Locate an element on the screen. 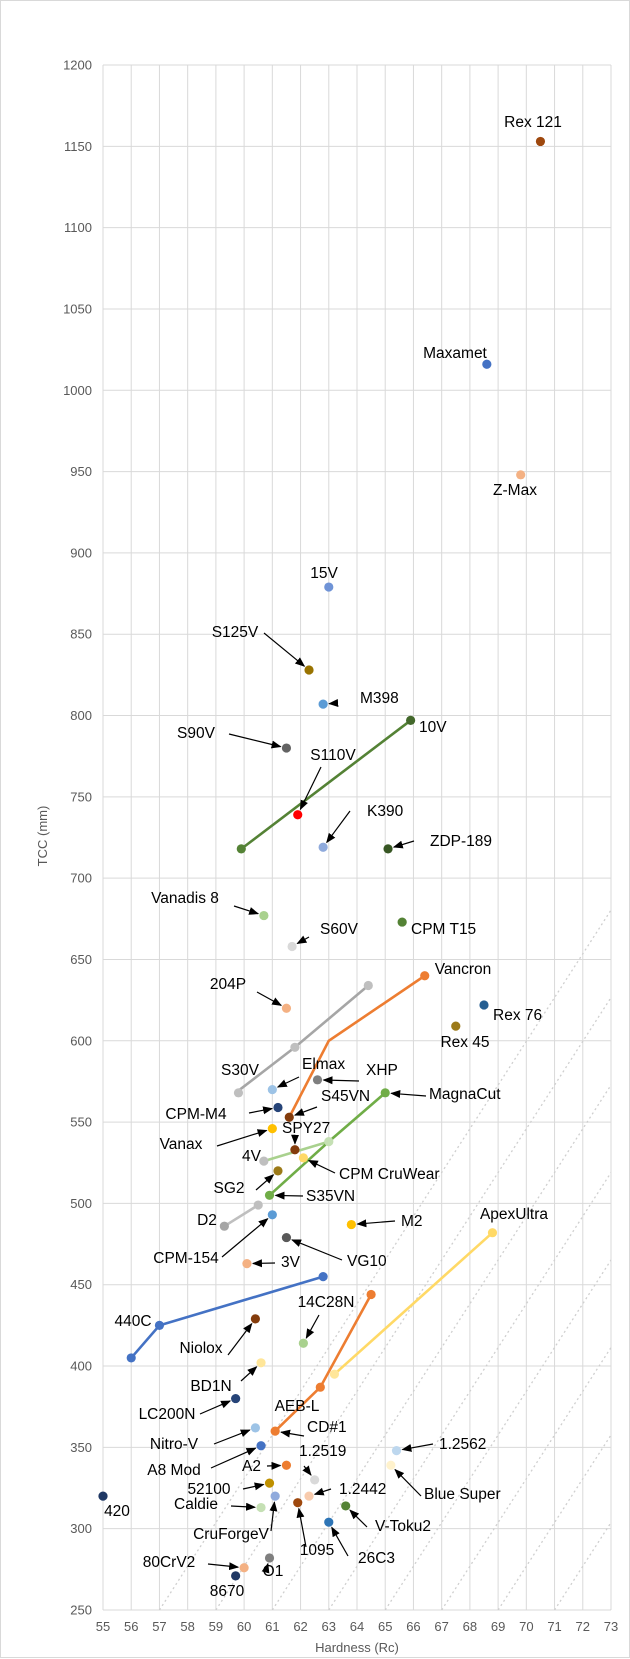 The height and width of the screenshot is (1659, 630). label-z-max: Z-Max is located at coordinates (515, 490).